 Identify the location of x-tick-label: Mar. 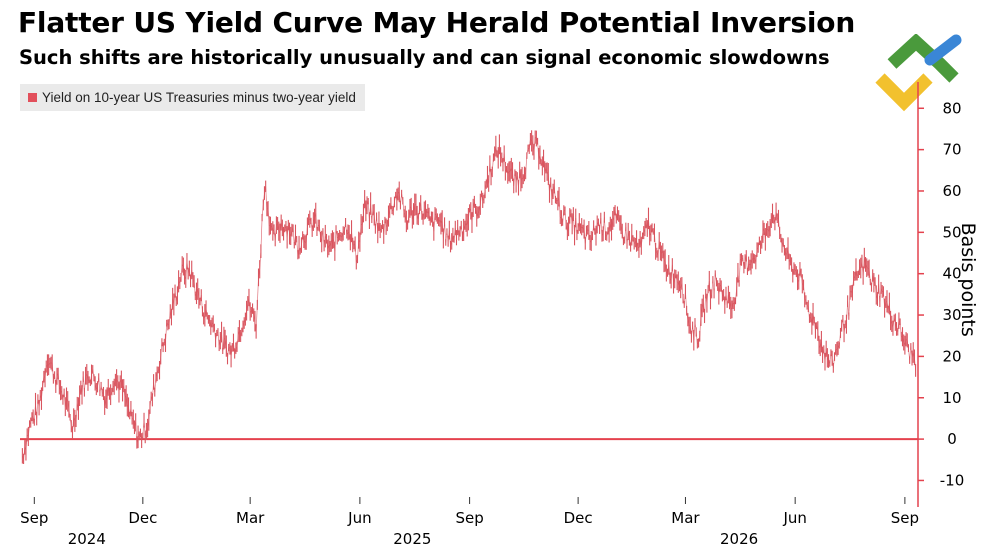
(685, 518).